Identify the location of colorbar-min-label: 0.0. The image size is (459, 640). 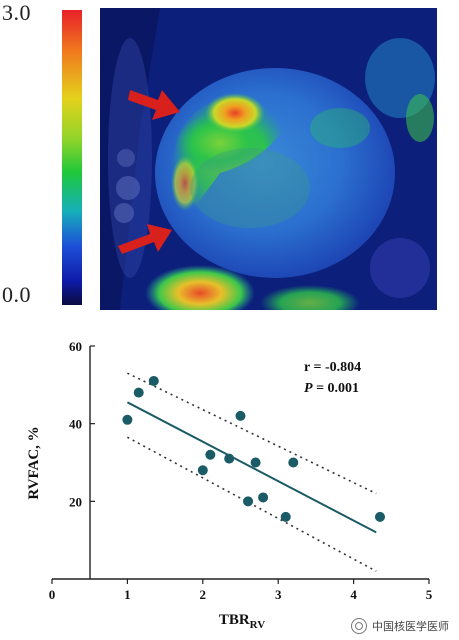
(16, 294).